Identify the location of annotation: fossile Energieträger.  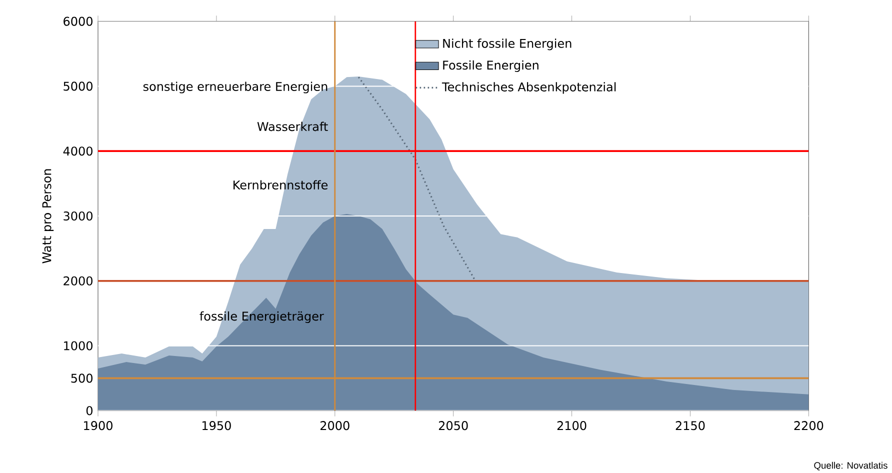
(262, 317).